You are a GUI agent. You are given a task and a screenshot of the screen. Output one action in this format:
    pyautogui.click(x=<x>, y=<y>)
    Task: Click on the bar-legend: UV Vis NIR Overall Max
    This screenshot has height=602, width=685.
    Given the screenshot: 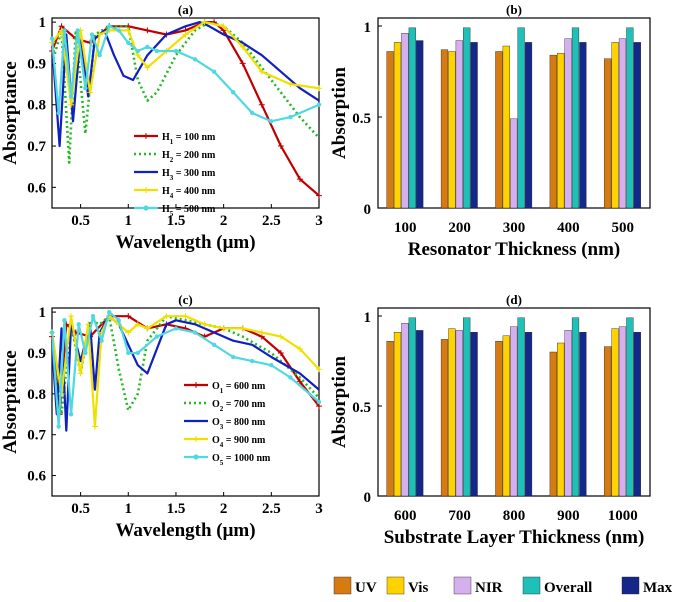 What is the action you would take?
    pyautogui.click(x=503, y=586)
    